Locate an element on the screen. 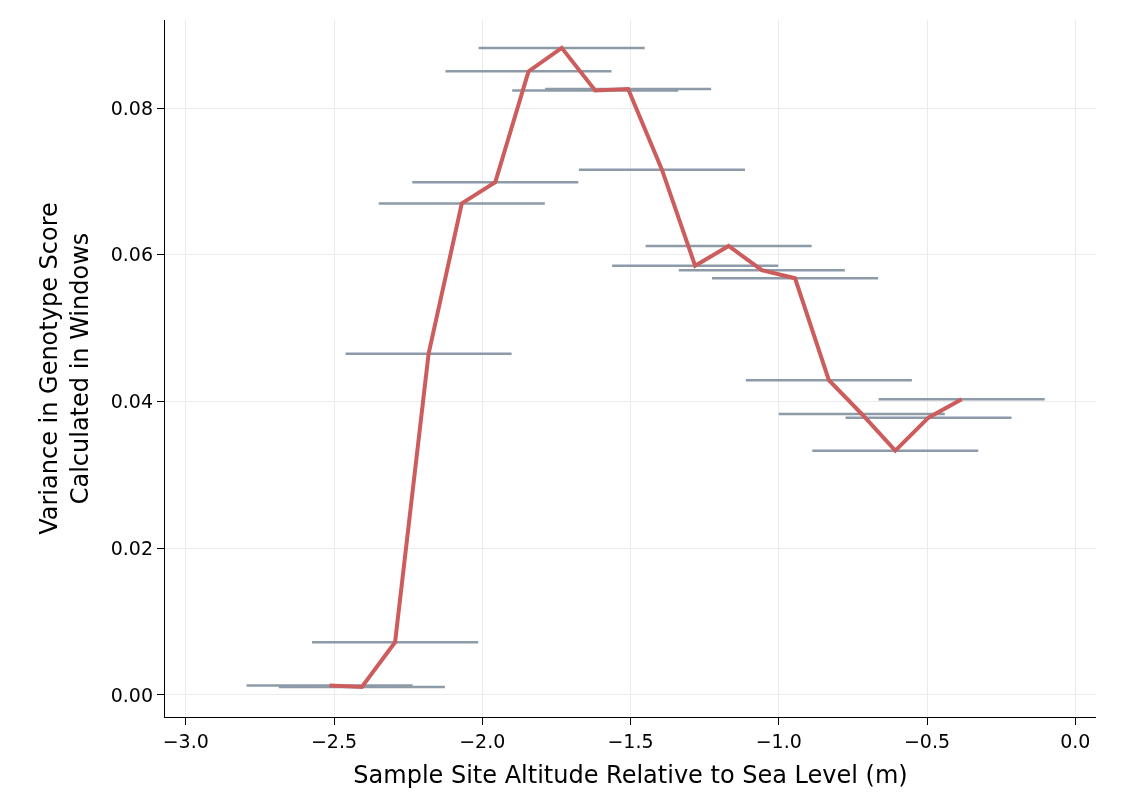 The height and width of the screenshot is (807, 1121). x-tick-label: 0.0 is located at coordinates (1075, 740).